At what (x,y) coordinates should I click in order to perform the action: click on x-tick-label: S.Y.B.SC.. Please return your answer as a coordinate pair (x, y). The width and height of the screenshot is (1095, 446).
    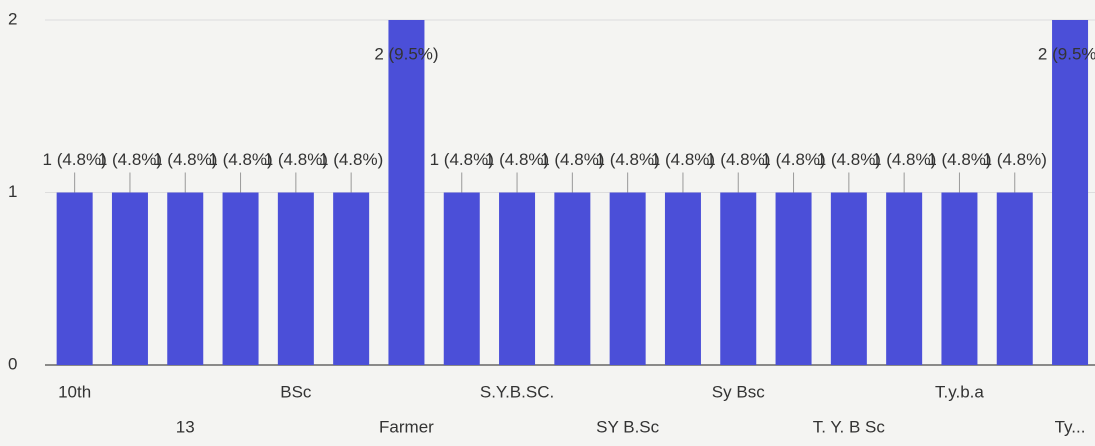
    Looking at the image, I should click on (517, 391).